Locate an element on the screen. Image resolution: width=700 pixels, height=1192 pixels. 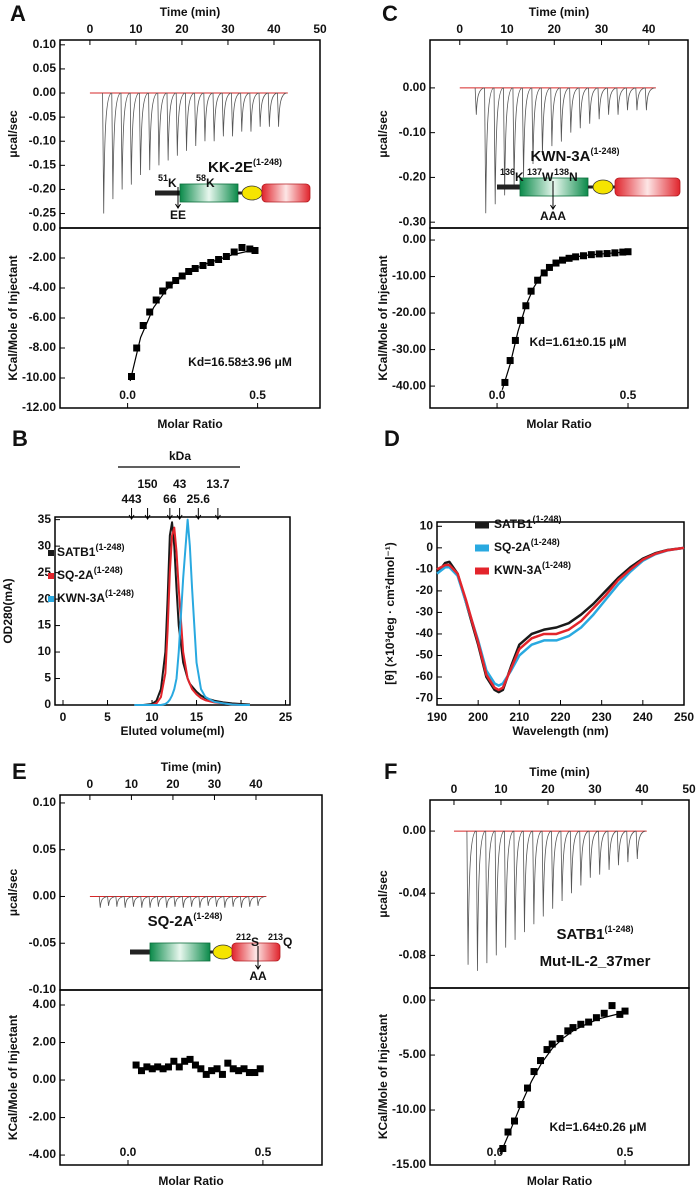
x-tick-label: 210 is located at coordinates (519, 717).